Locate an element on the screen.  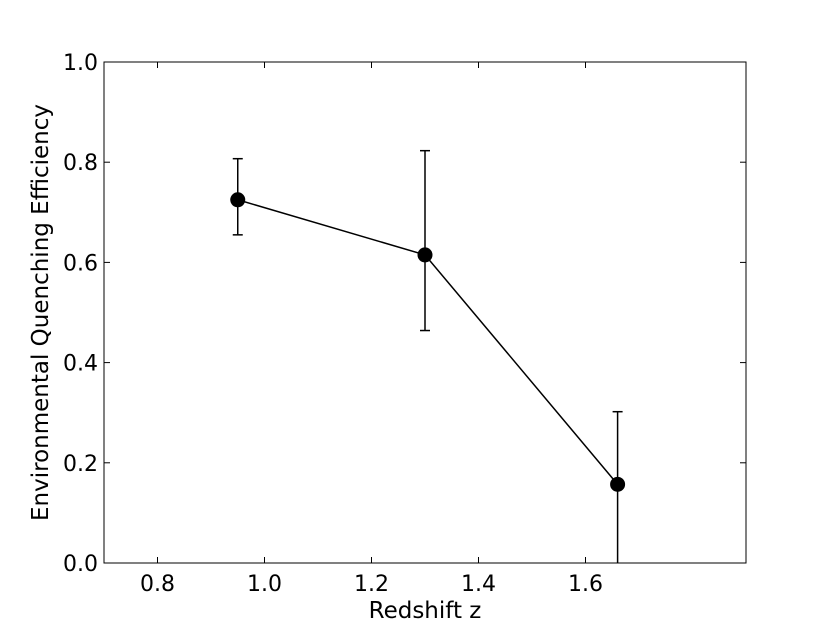
y-tick-label: 0.6 is located at coordinates (80, 263).